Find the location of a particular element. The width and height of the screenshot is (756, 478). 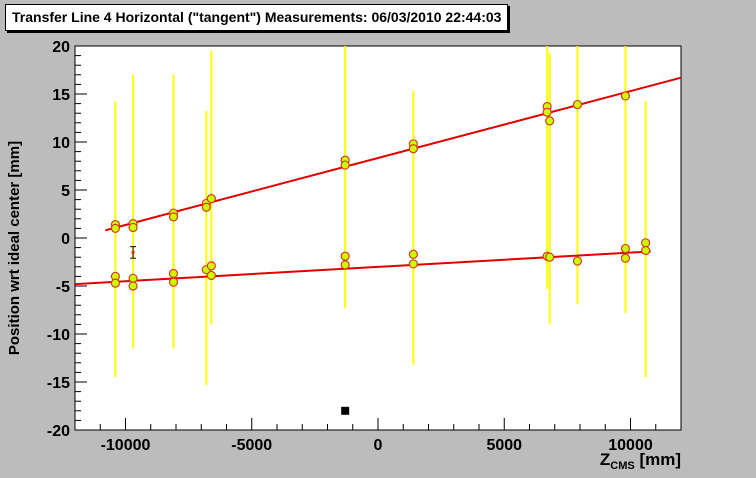

y-tick-label: 15 is located at coordinates (61, 95).